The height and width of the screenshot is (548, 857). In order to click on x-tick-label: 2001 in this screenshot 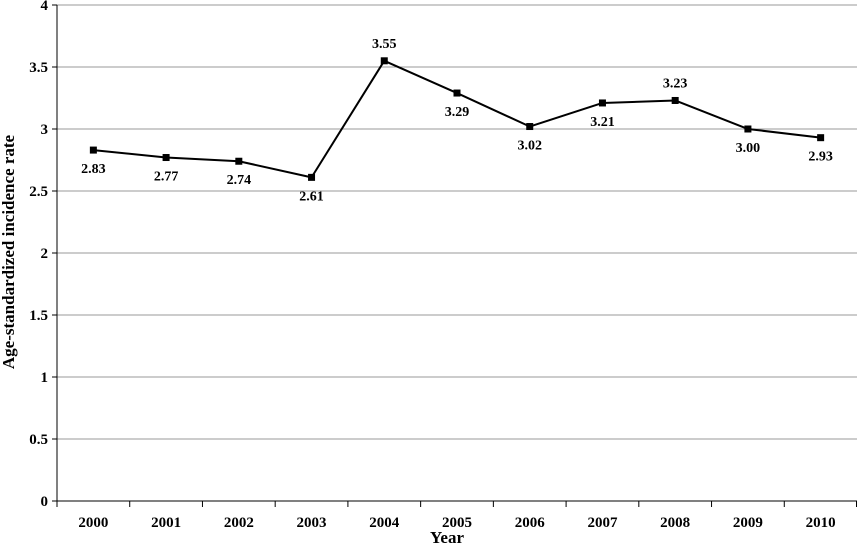, I will do `click(166, 523)`.